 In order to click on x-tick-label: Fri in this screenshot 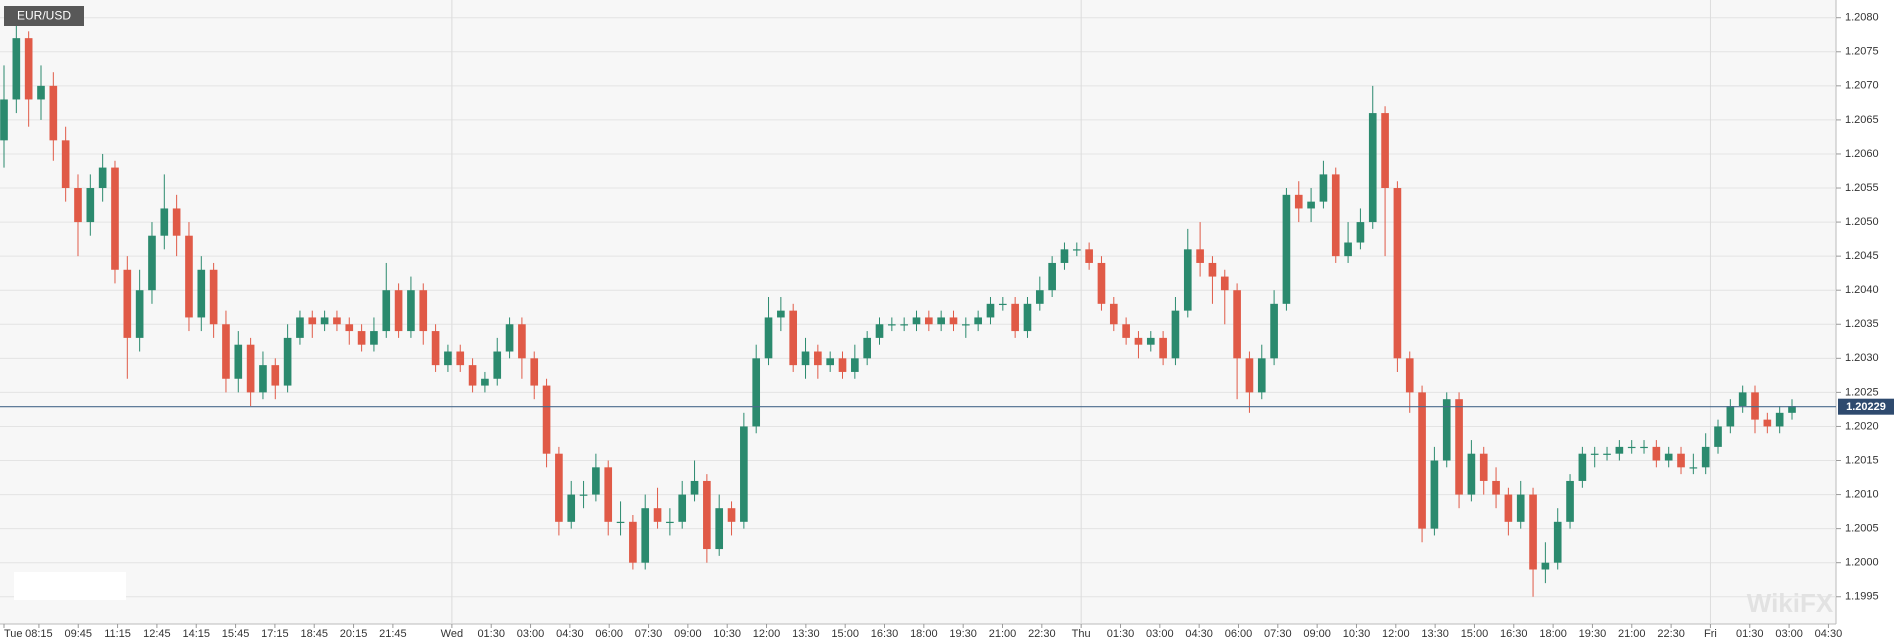, I will do `click(1710, 634)`.